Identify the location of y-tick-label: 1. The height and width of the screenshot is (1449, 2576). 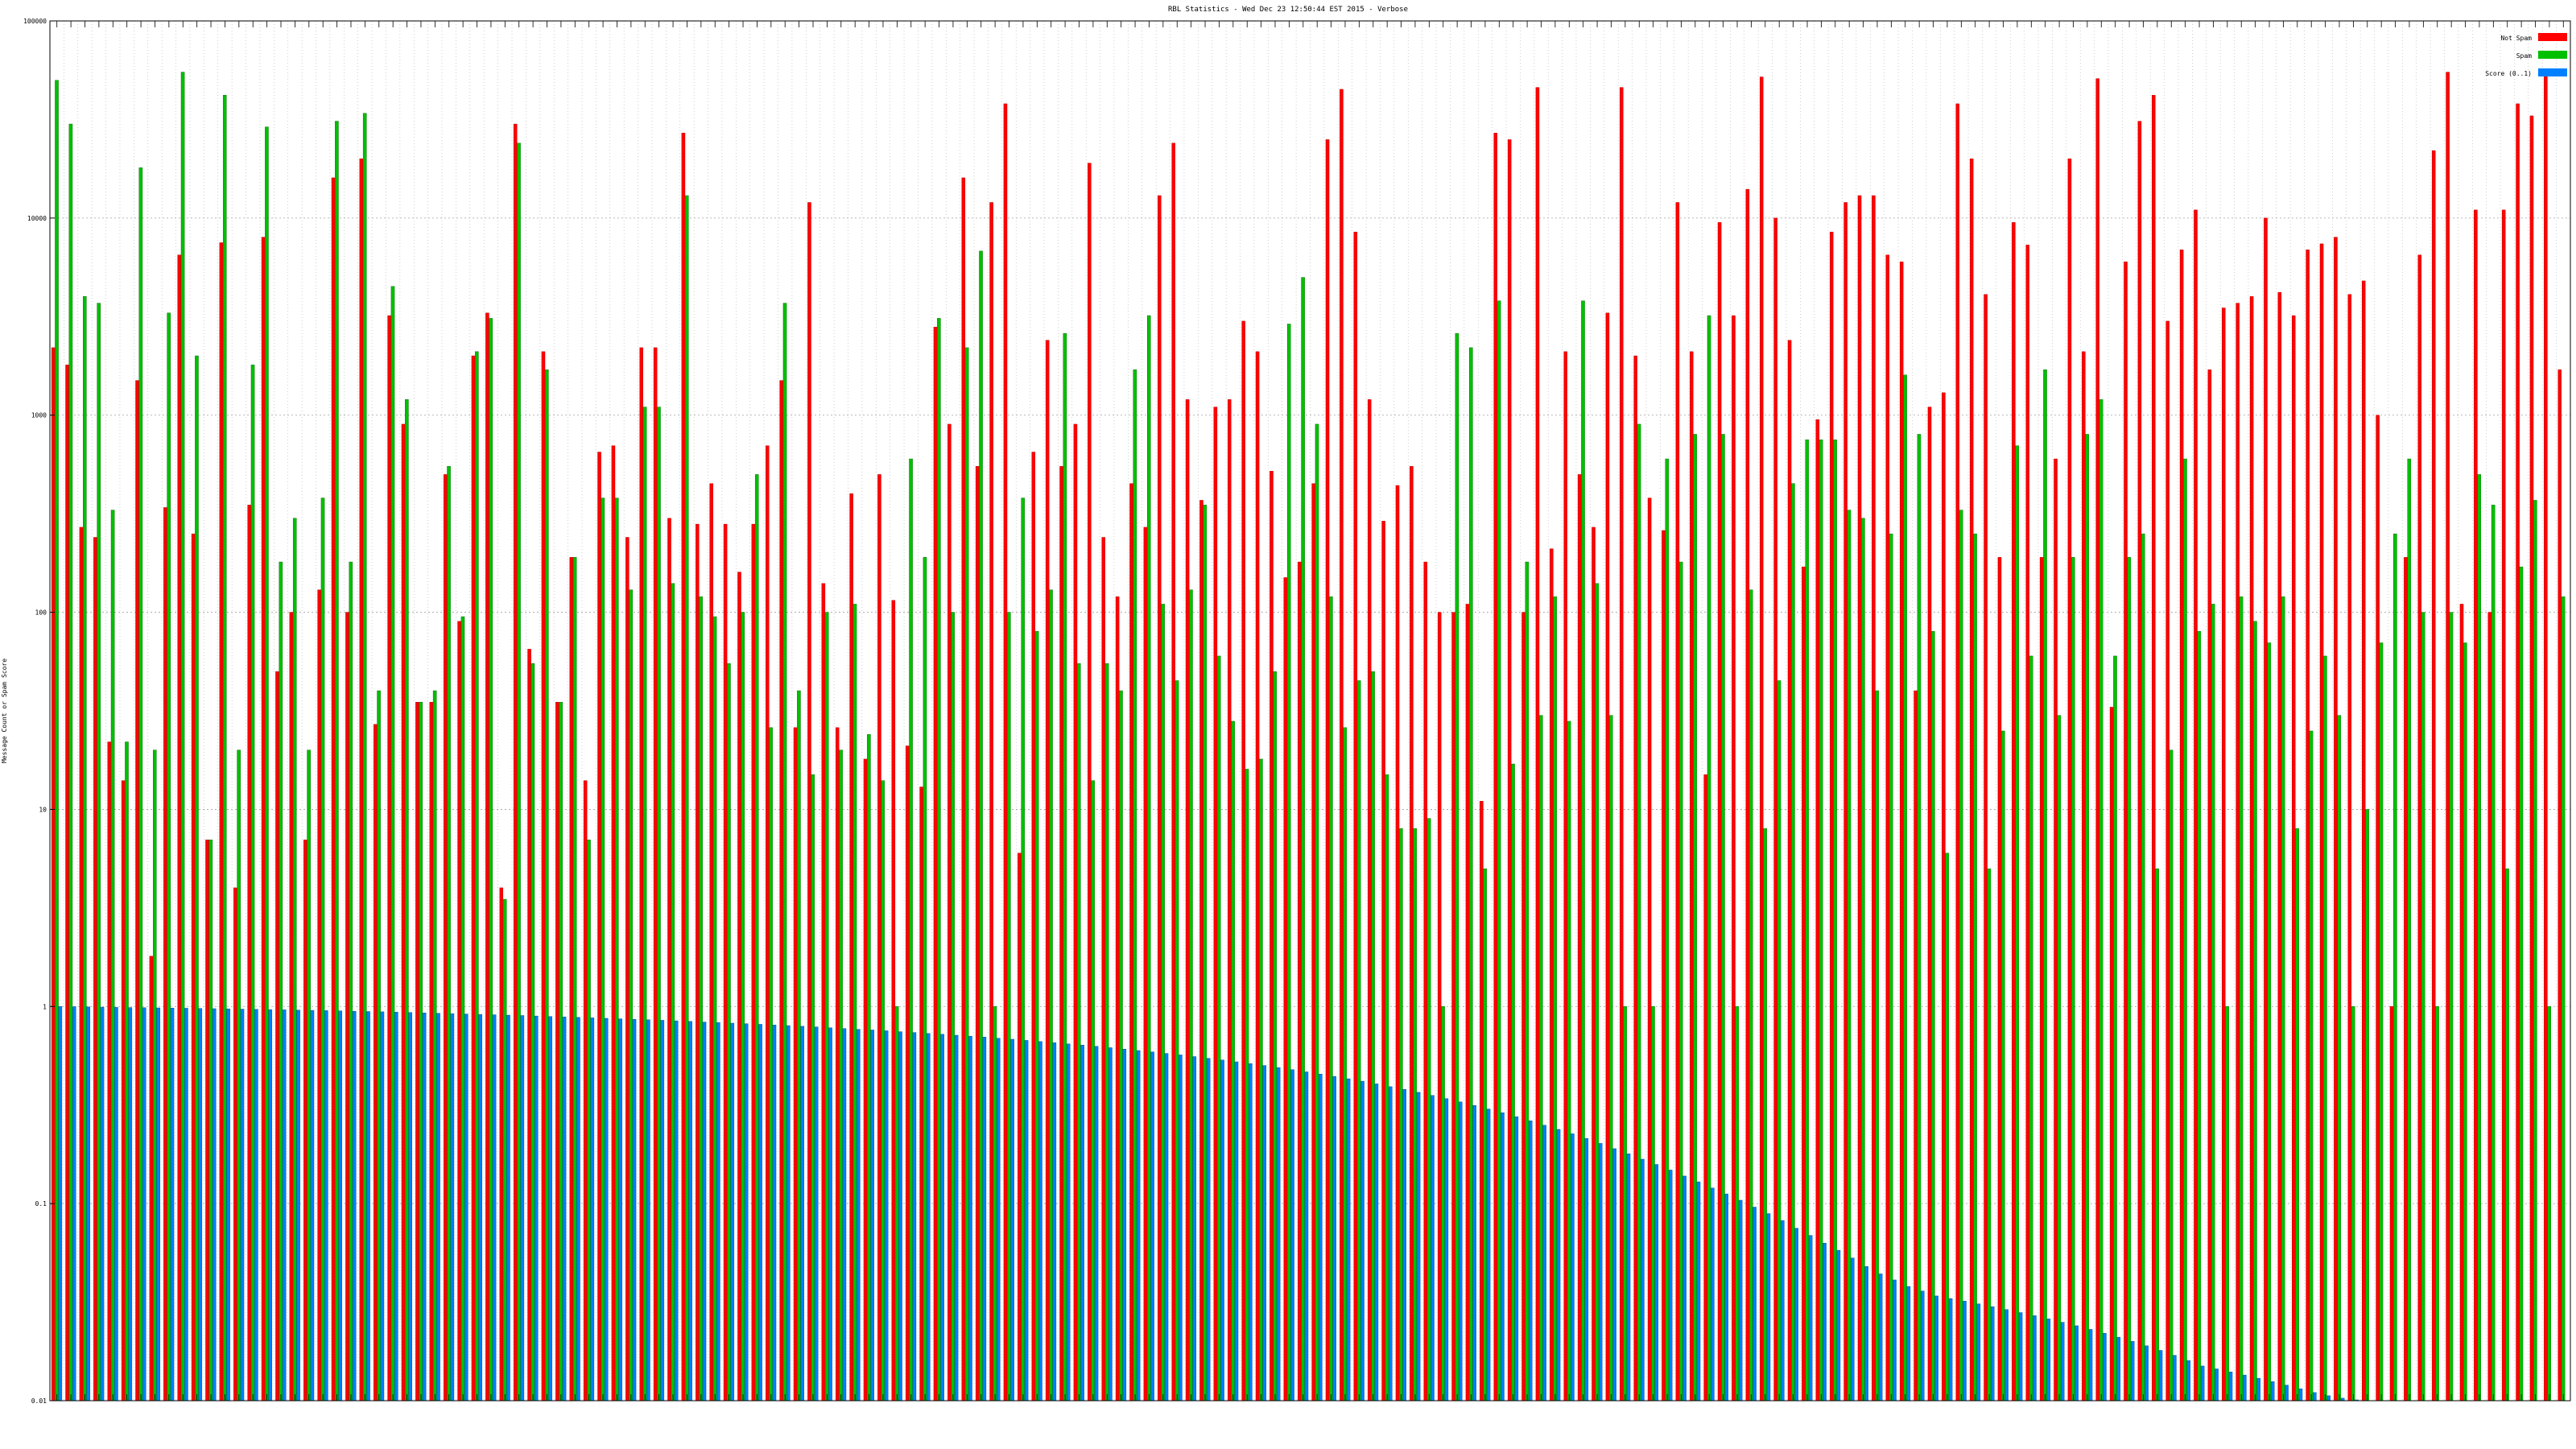
(45, 1007).